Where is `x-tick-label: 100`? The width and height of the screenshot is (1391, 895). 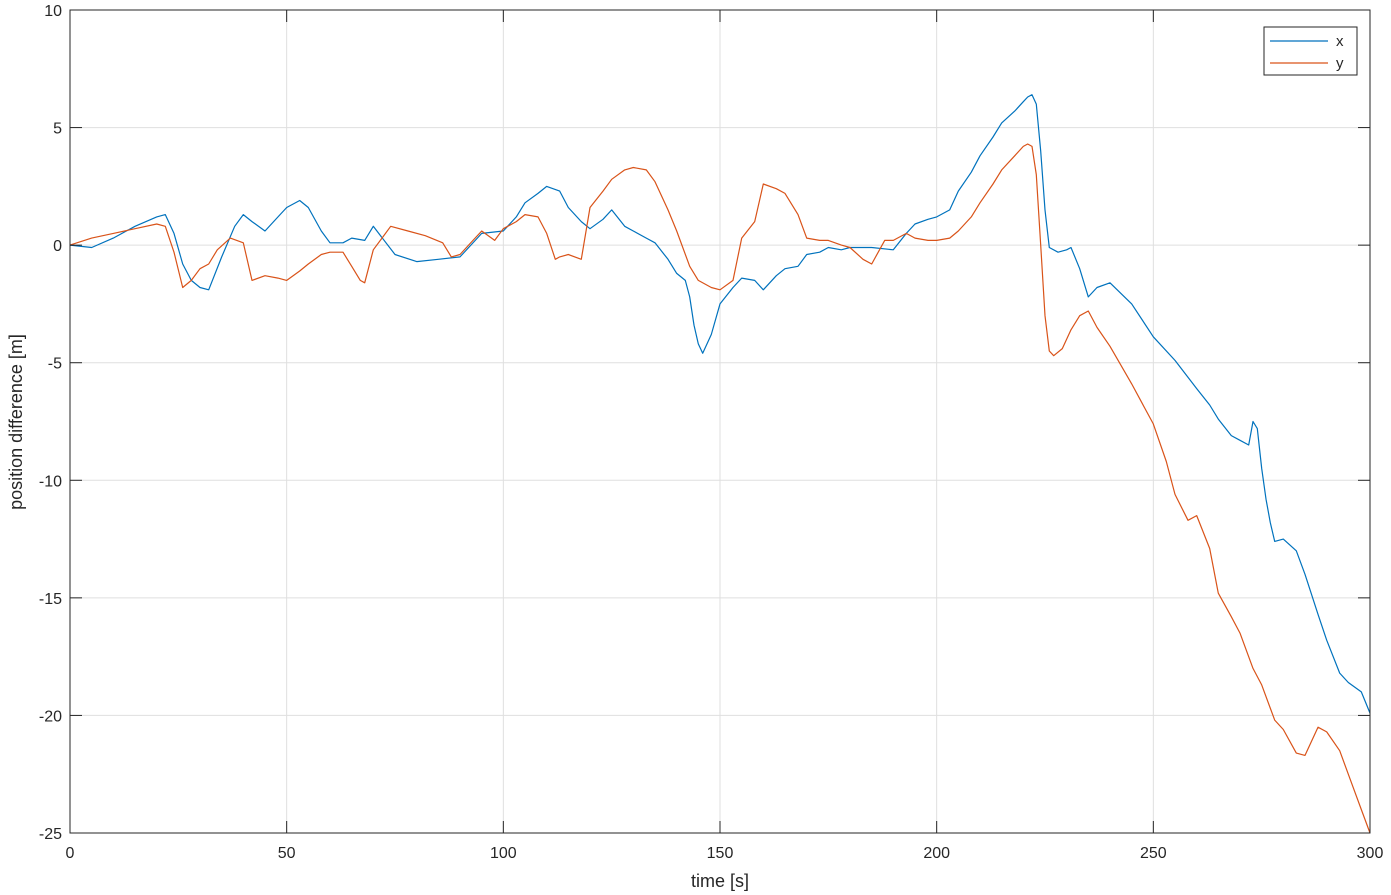
x-tick-label: 100 is located at coordinates (503, 853).